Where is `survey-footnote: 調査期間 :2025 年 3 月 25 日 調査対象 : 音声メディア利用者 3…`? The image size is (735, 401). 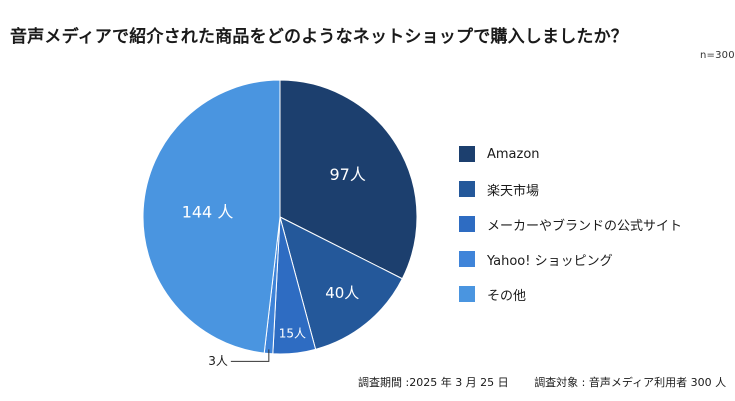
survey-footnote: 調査期間 :2025 年 3 月 25 日 調査対象 : 音声メディア利用者 3… is located at coordinates (542, 382).